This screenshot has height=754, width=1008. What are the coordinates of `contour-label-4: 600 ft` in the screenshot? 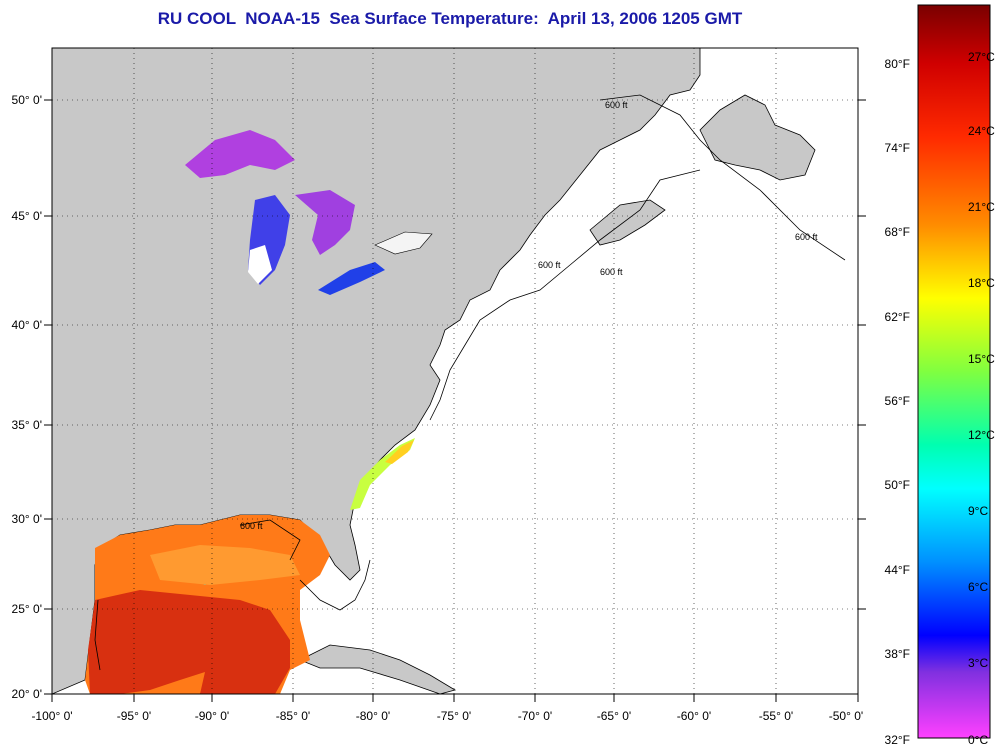 It's located at (251, 526).